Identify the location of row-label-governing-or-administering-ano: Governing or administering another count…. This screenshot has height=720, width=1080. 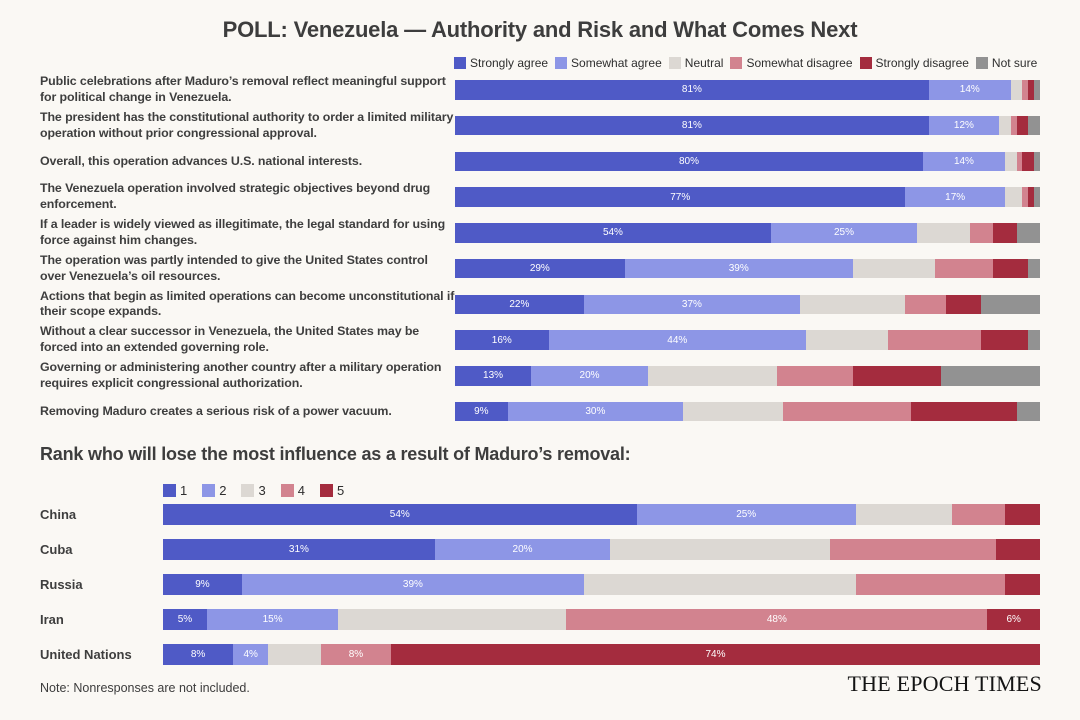
(241, 375).